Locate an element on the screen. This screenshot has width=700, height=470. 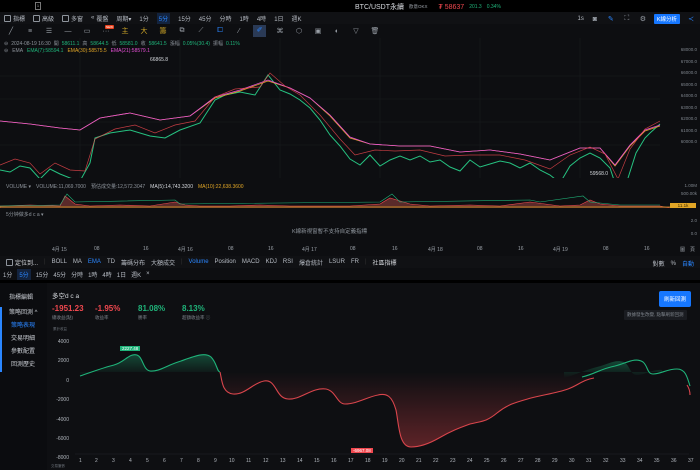
stat-excess-return: 8.13% 超額收益率 ⓘ is located at coordinates (196, 312).